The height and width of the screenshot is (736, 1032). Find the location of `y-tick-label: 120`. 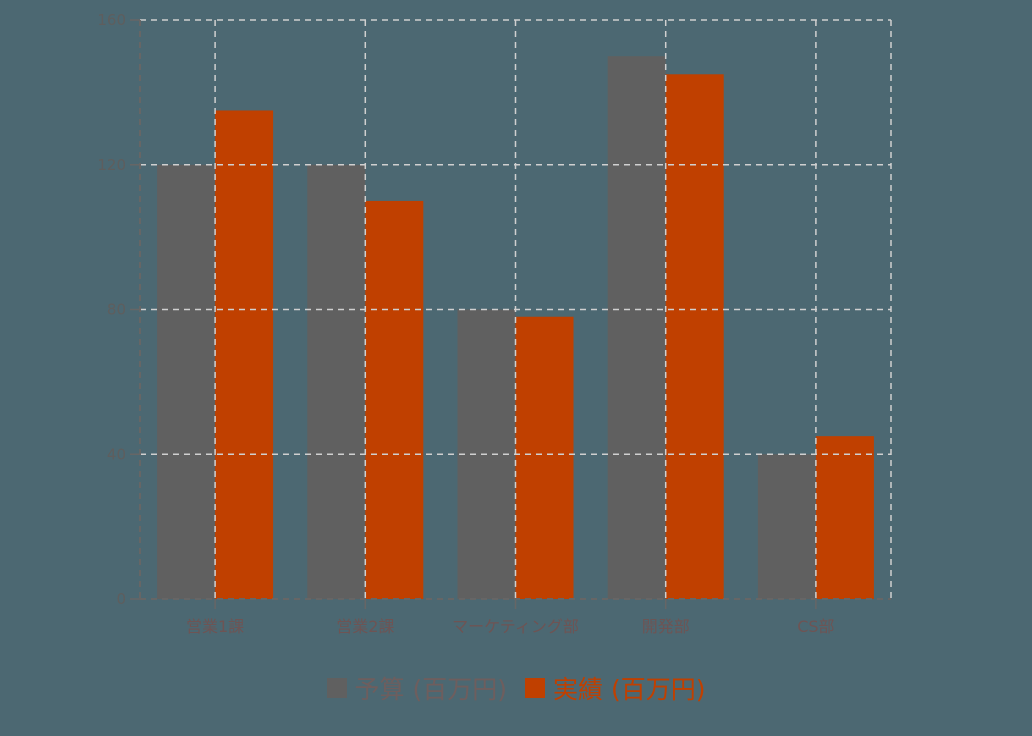

y-tick-label: 120 is located at coordinates (111, 165).